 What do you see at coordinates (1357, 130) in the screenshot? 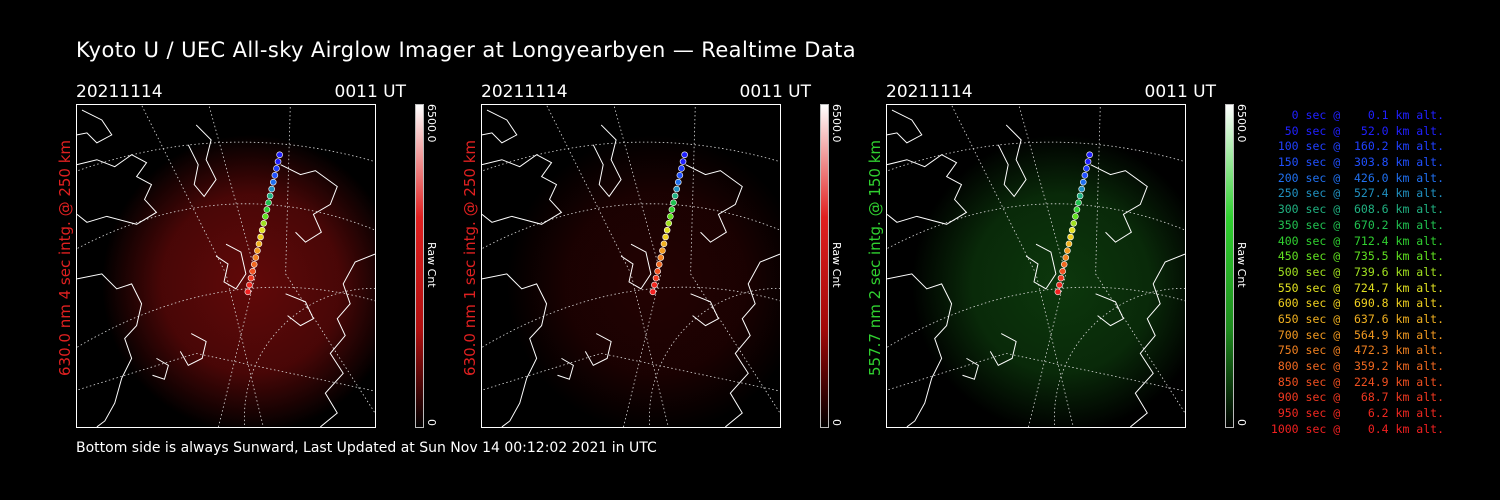
I see `legend-item: 50 sec @ 52.0 km alt.` at bounding box center [1357, 130].